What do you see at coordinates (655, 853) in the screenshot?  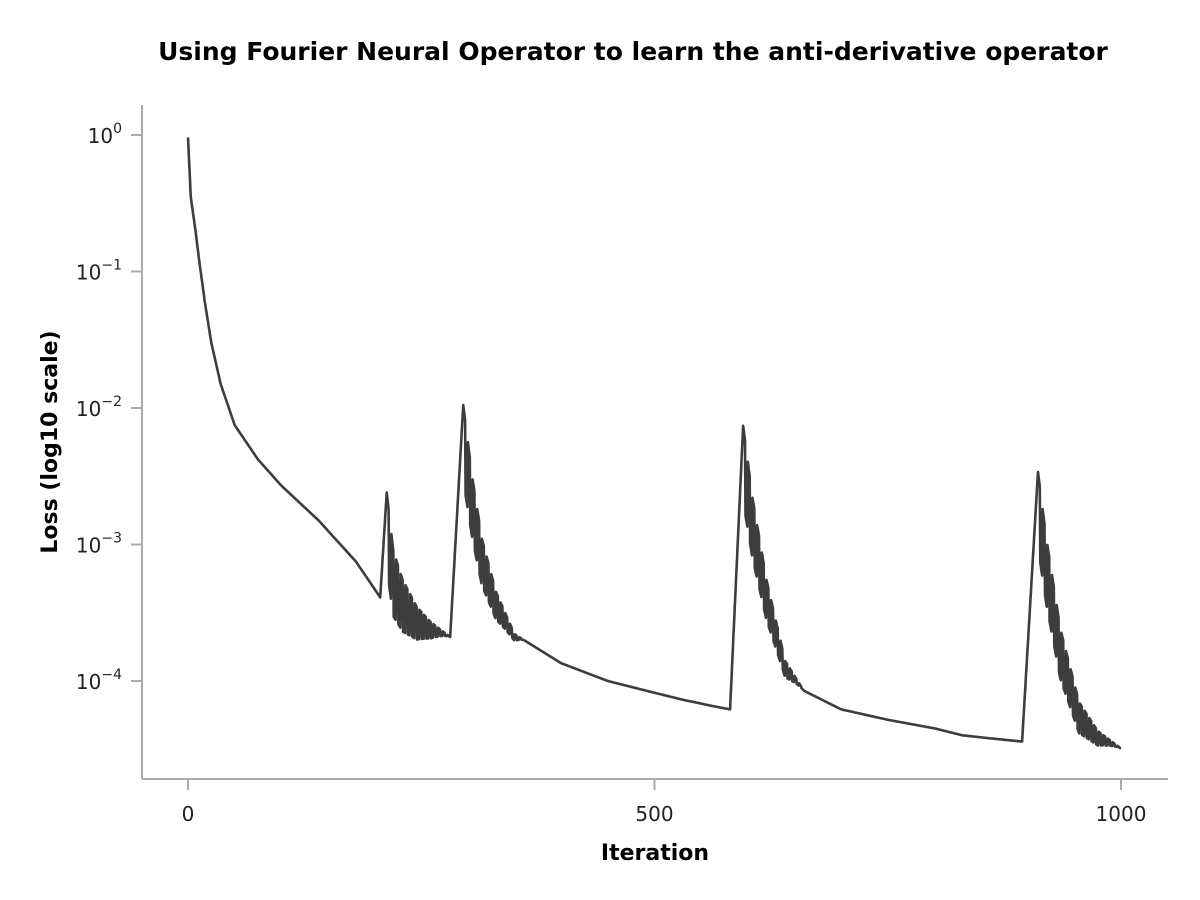 I see `x-axis-label: Iteration` at bounding box center [655, 853].